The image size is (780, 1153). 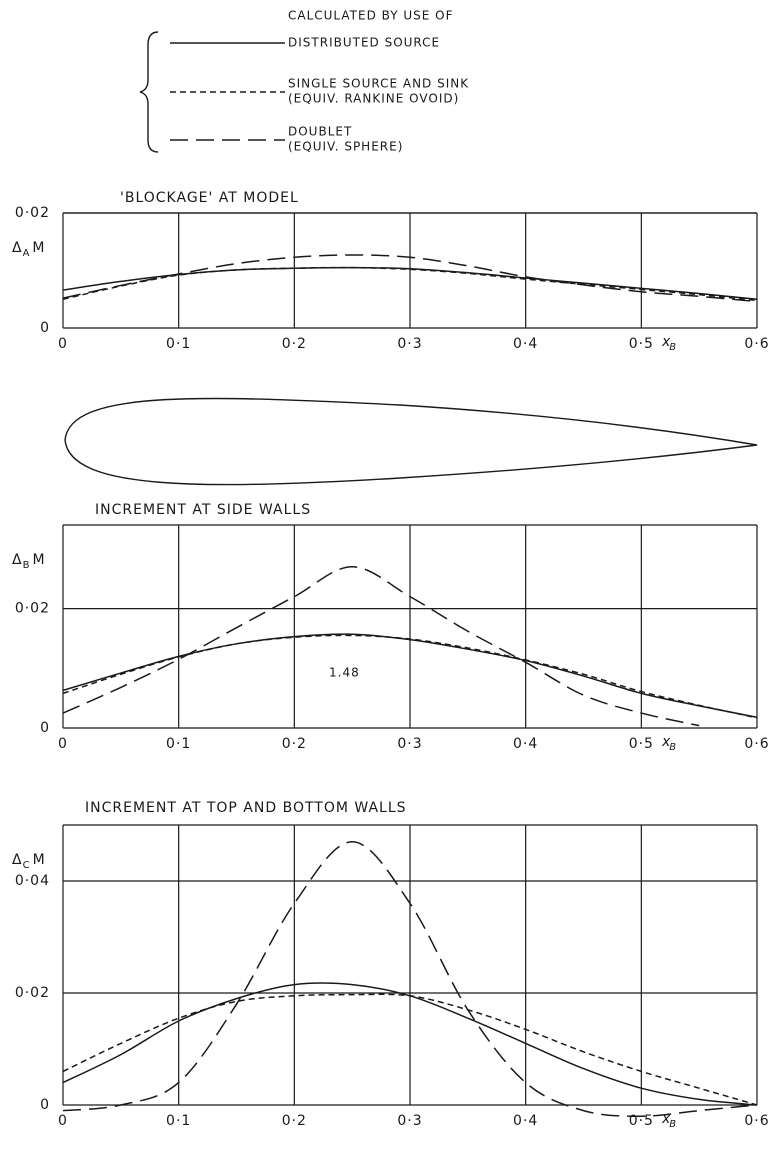 I want to click on y-axis-label: ΔA M, so click(x=29, y=249).